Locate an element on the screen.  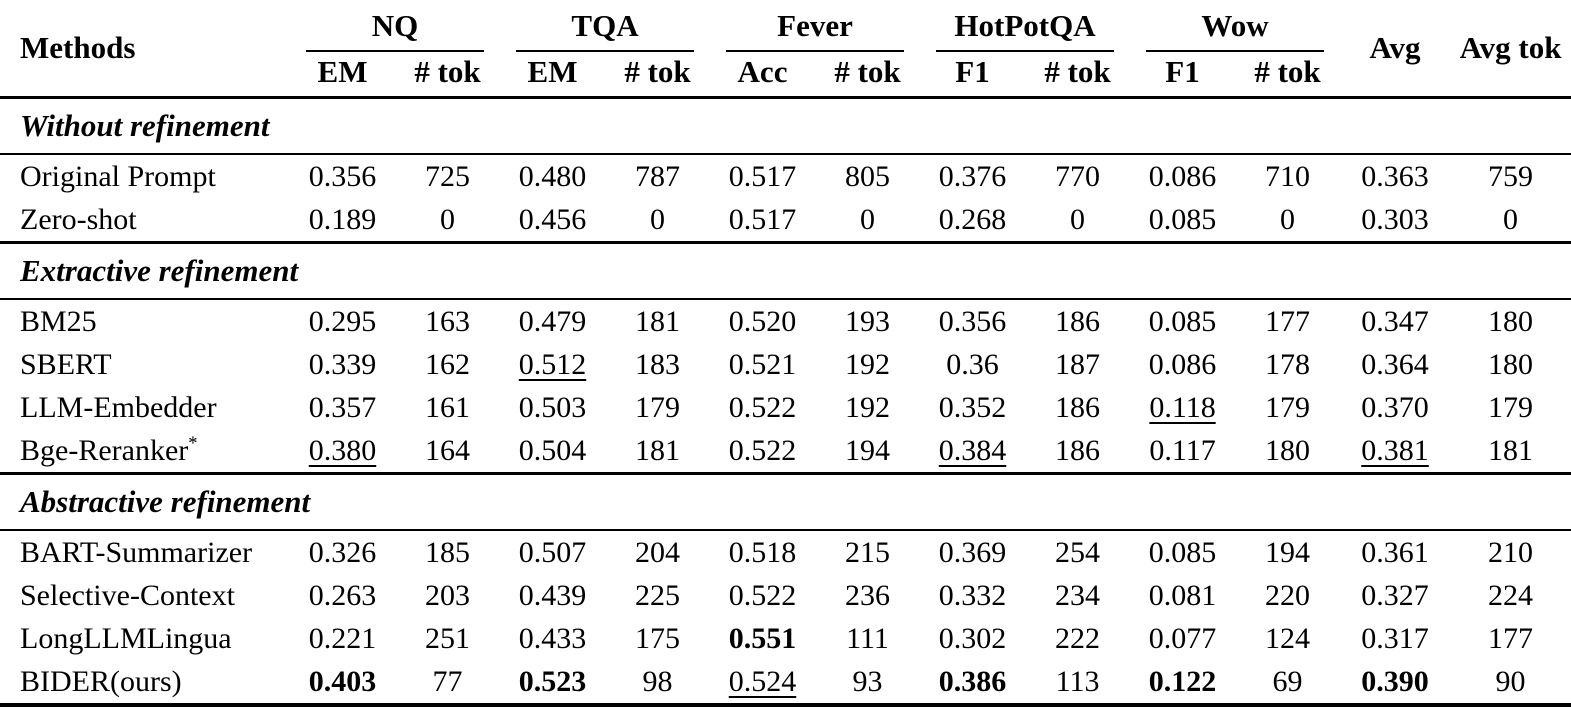
cell-value: 0.085 is located at coordinates (1182, 219).